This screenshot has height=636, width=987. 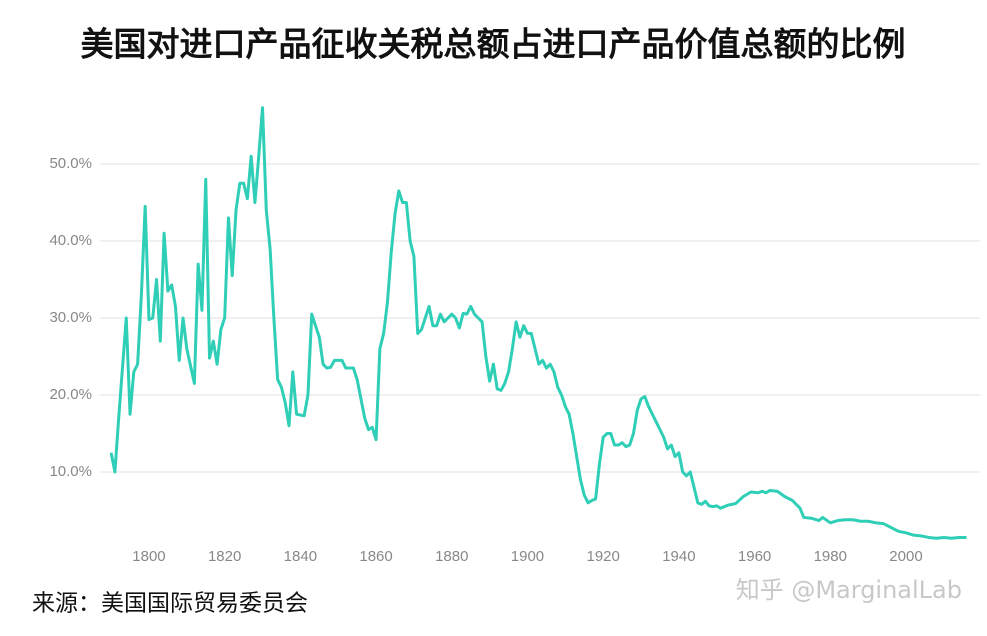 What do you see at coordinates (830, 556) in the screenshot?
I see `x-tick-label: 1980` at bounding box center [830, 556].